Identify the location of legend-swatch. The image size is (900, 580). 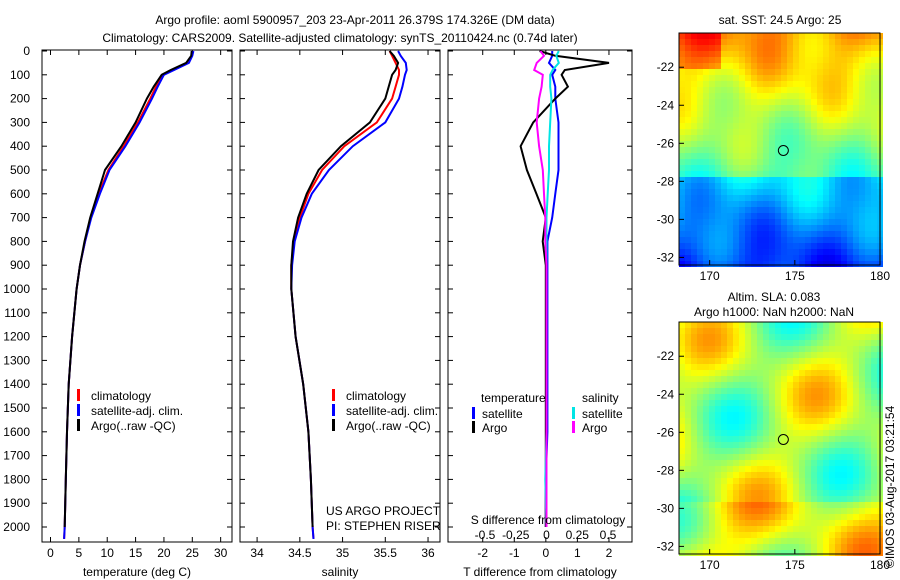
(473, 427).